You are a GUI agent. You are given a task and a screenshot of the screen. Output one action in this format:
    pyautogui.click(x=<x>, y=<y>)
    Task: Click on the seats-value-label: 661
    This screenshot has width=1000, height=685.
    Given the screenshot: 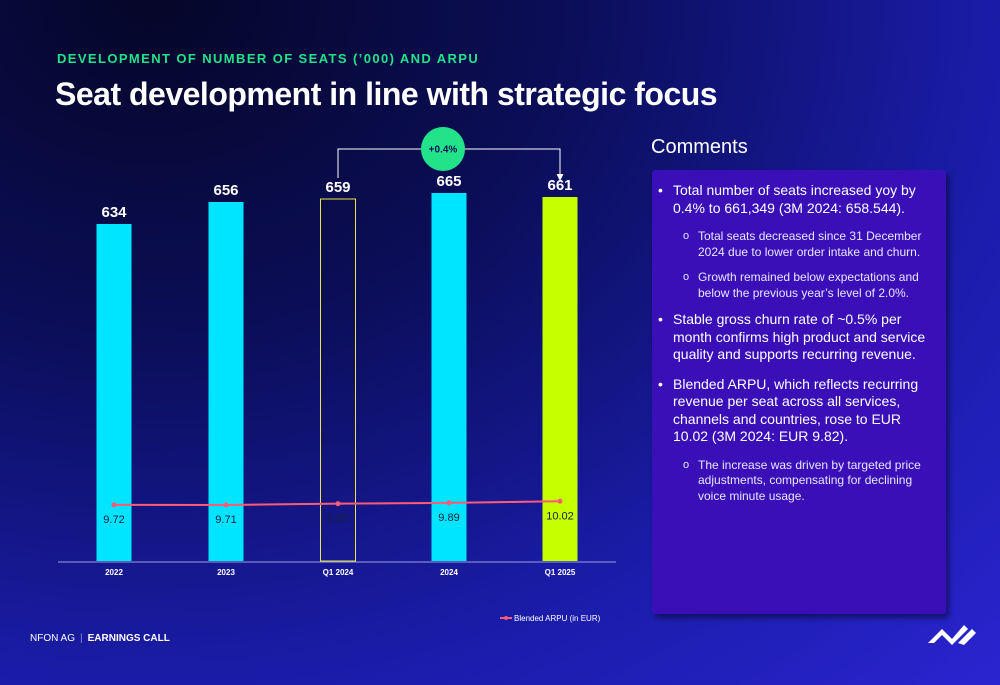 What is the action you would take?
    pyautogui.click(x=559, y=185)
    